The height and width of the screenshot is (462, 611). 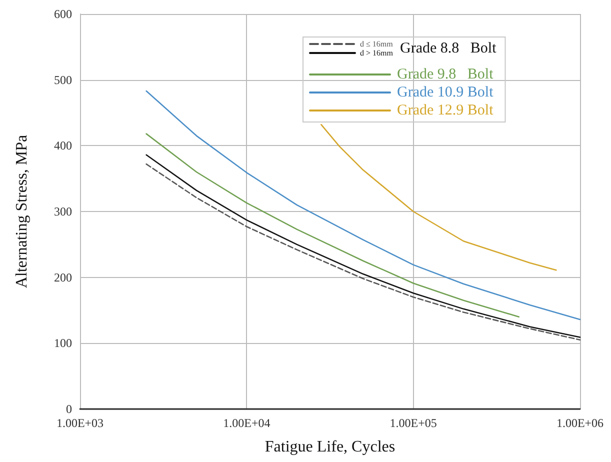 I want to click on x-tick-label: 1.00E+06, so click(x=580, y=423).